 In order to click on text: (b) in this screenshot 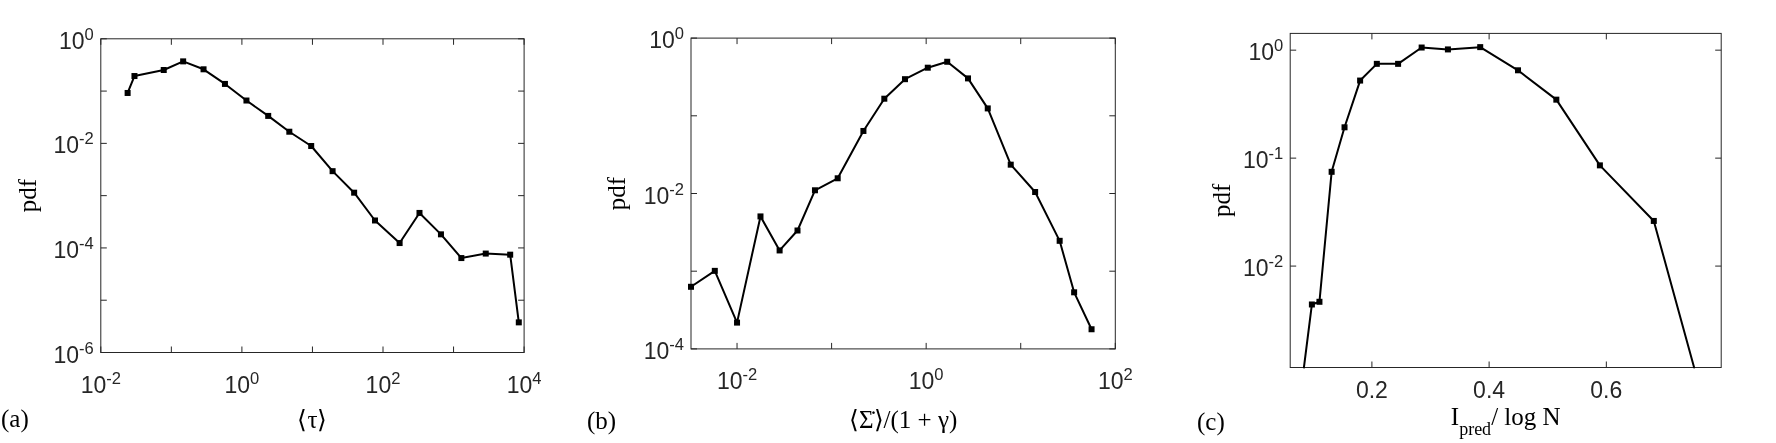, I will do `click(602, 421)`.